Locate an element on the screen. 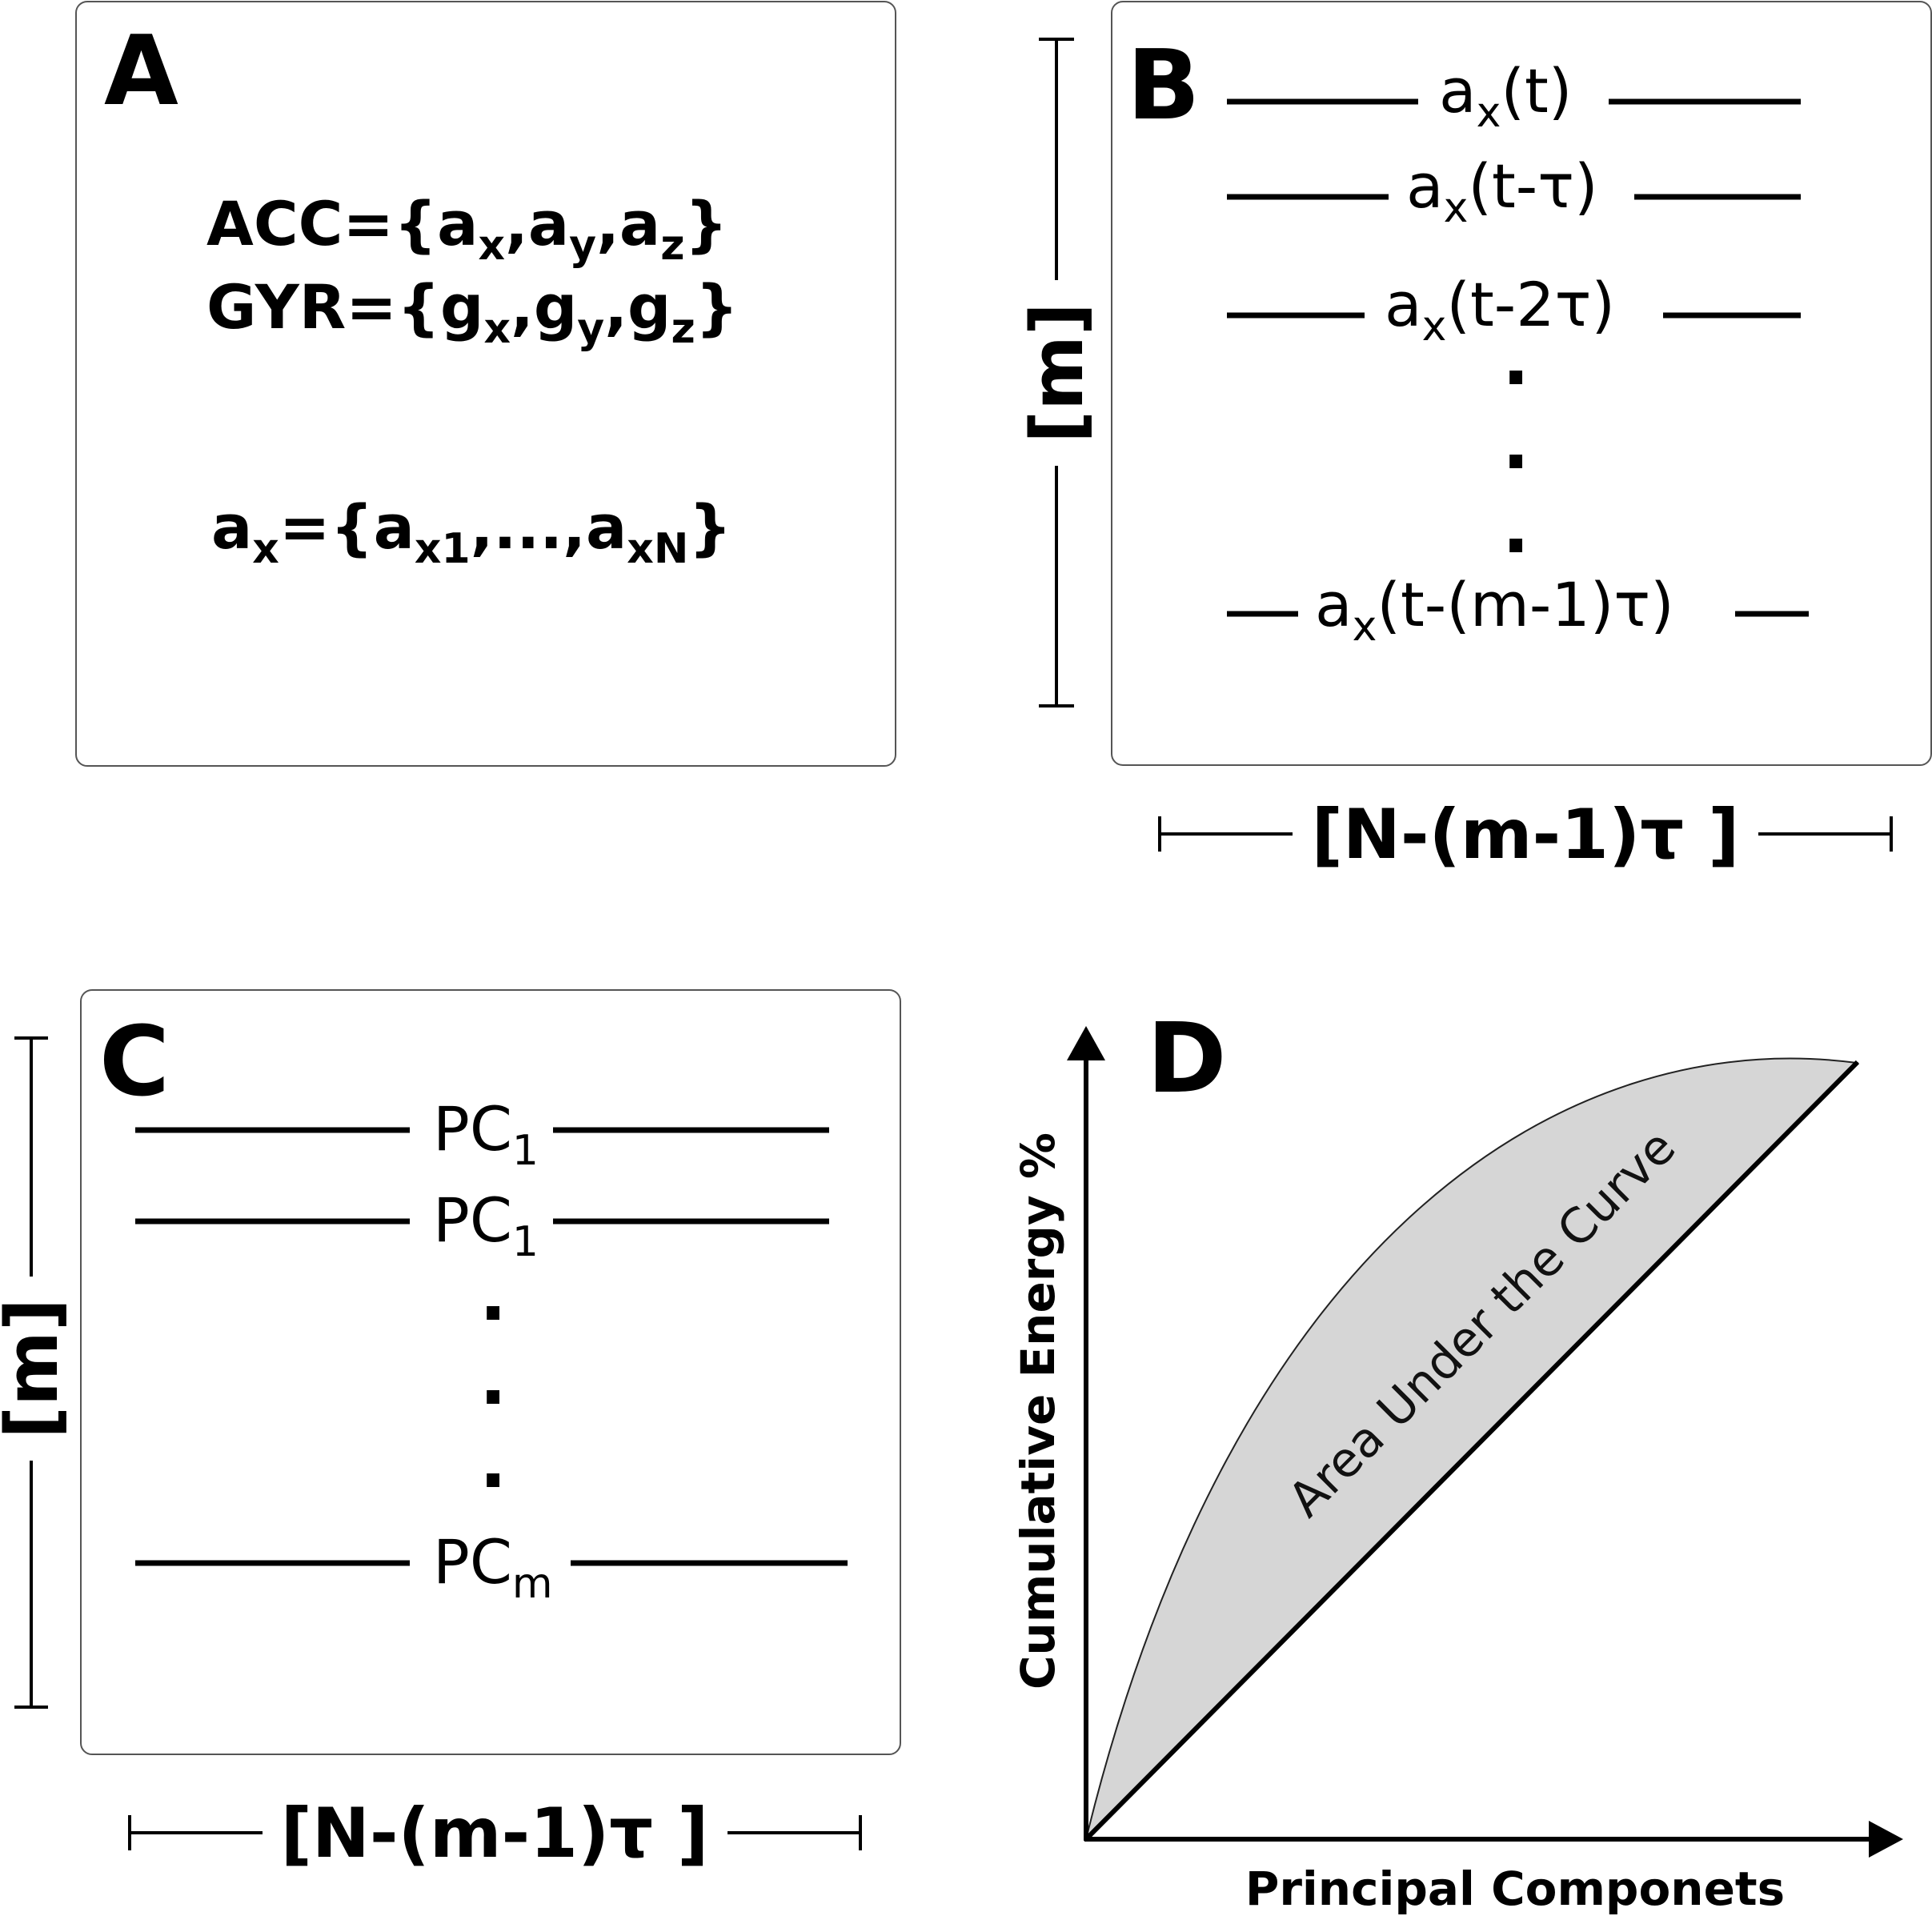 The image size is (1932, 1916). acc-definition: ACC={ax,ay,az} is located at coordinates (467, 229).